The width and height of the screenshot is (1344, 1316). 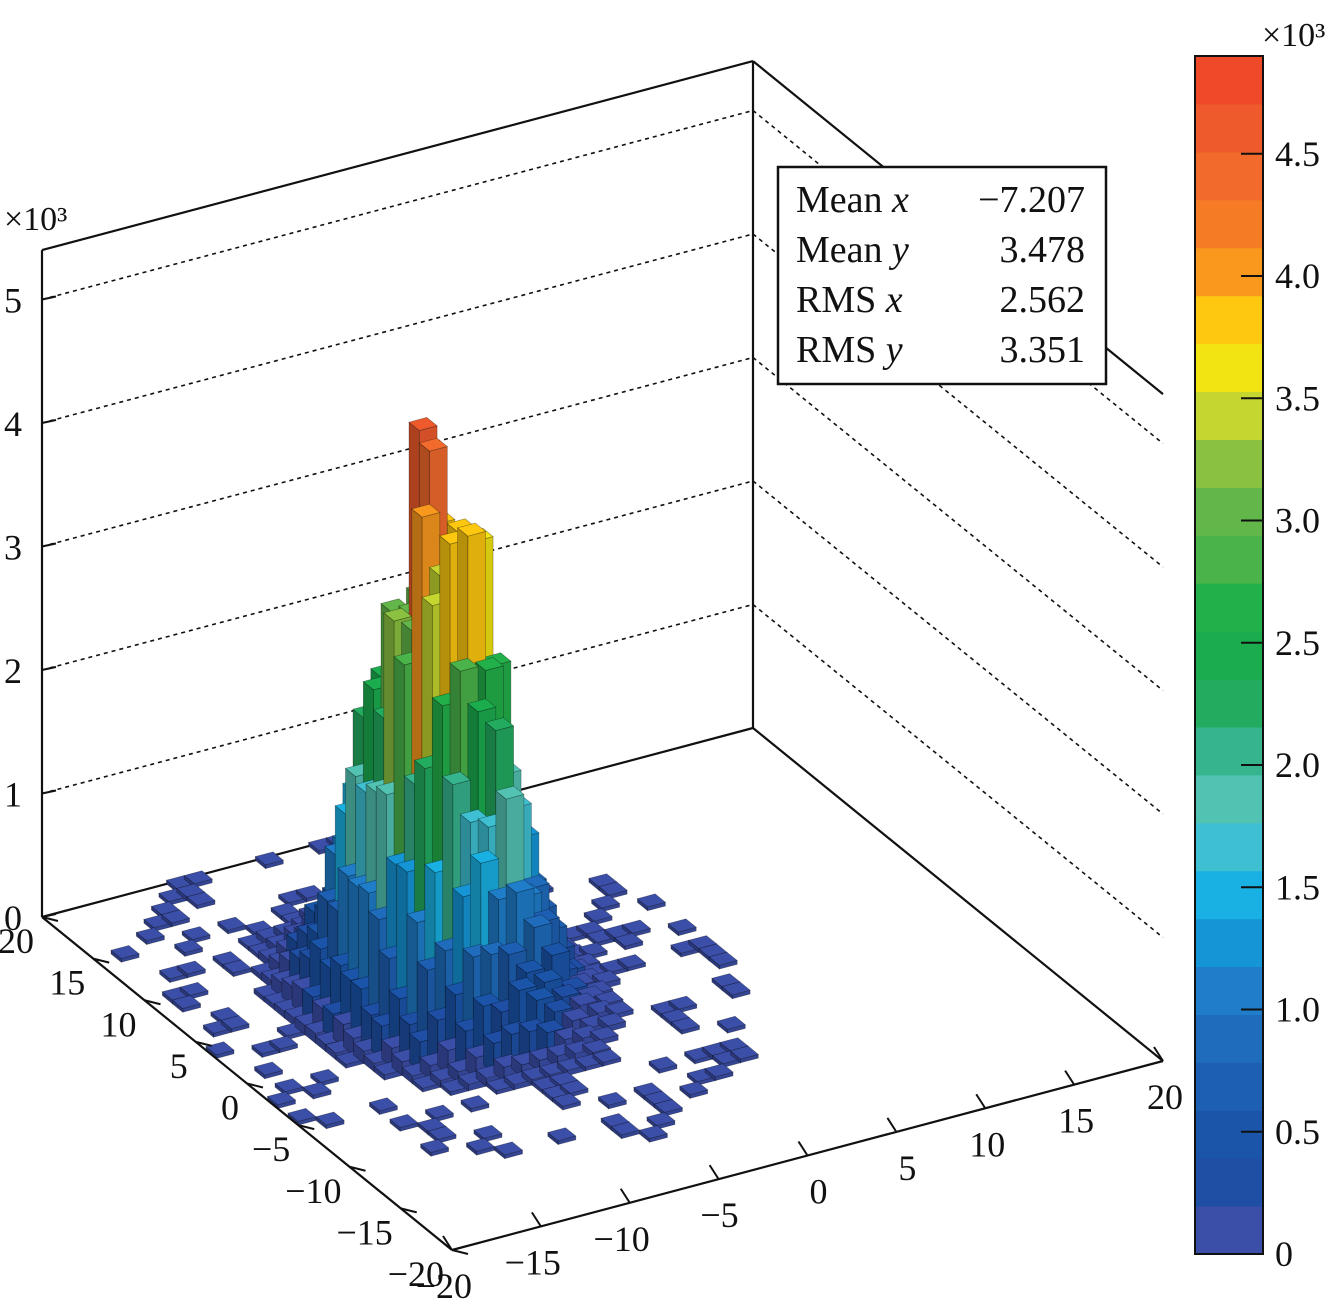 What do you see at coordinates (13, 671) in the screenshot?
I see `z-tick-label: 2` at bounding box center [13, 671].